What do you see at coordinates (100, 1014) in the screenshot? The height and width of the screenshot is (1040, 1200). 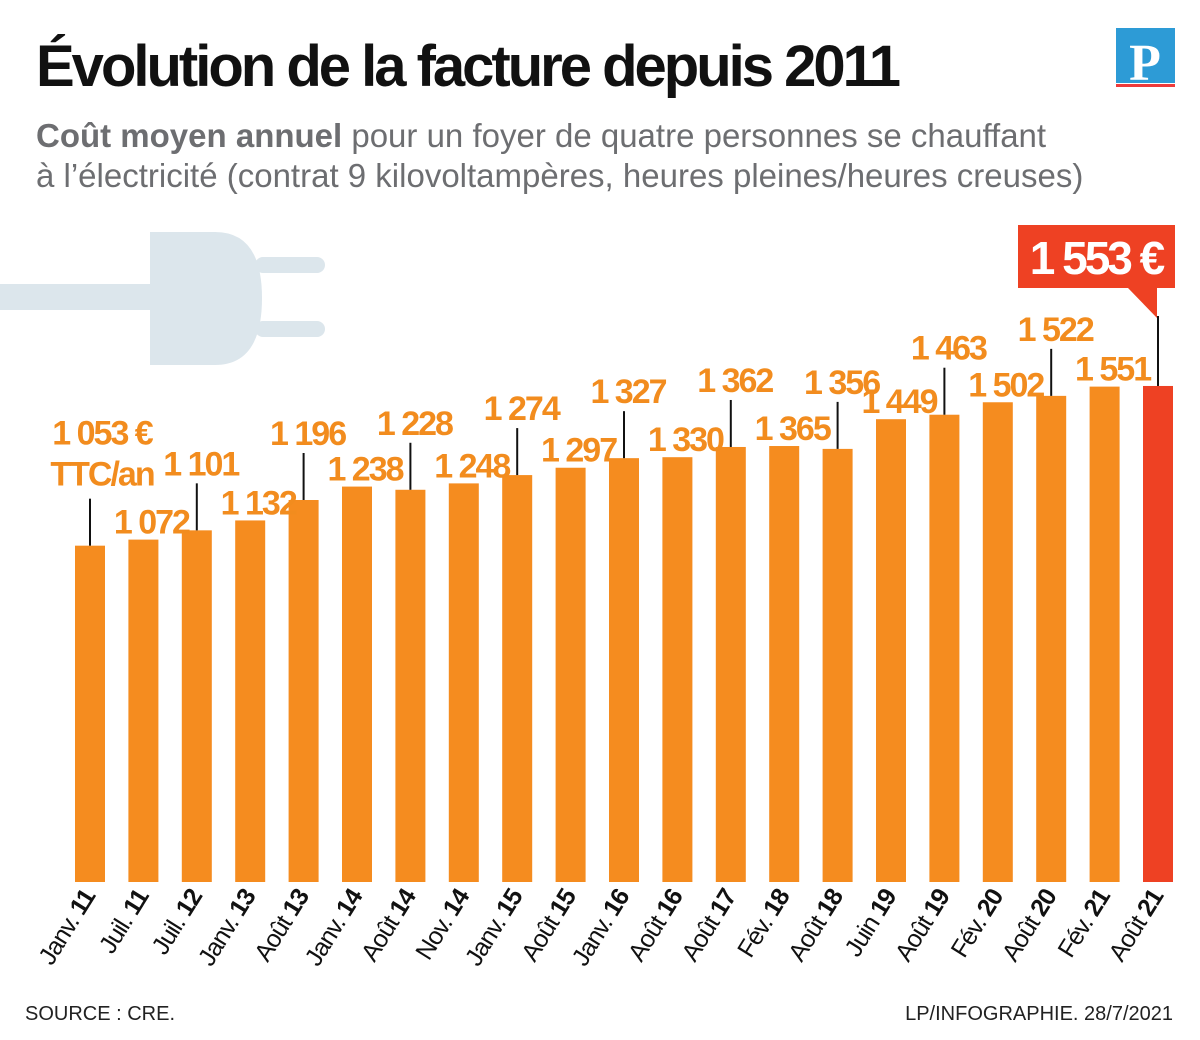 I see `source-note: SOURCE : CRE.` at bounding box center [100, 1014].